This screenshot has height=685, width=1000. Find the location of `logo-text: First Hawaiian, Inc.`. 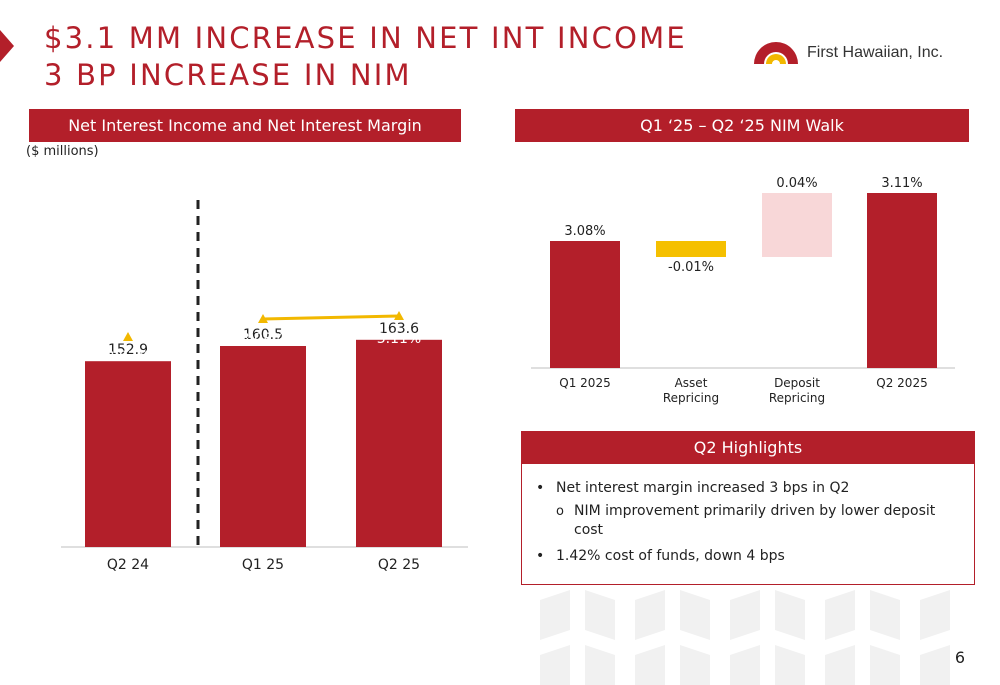

logo-text: First Hawaiian, Inc. is located at coordinates (875, 52).